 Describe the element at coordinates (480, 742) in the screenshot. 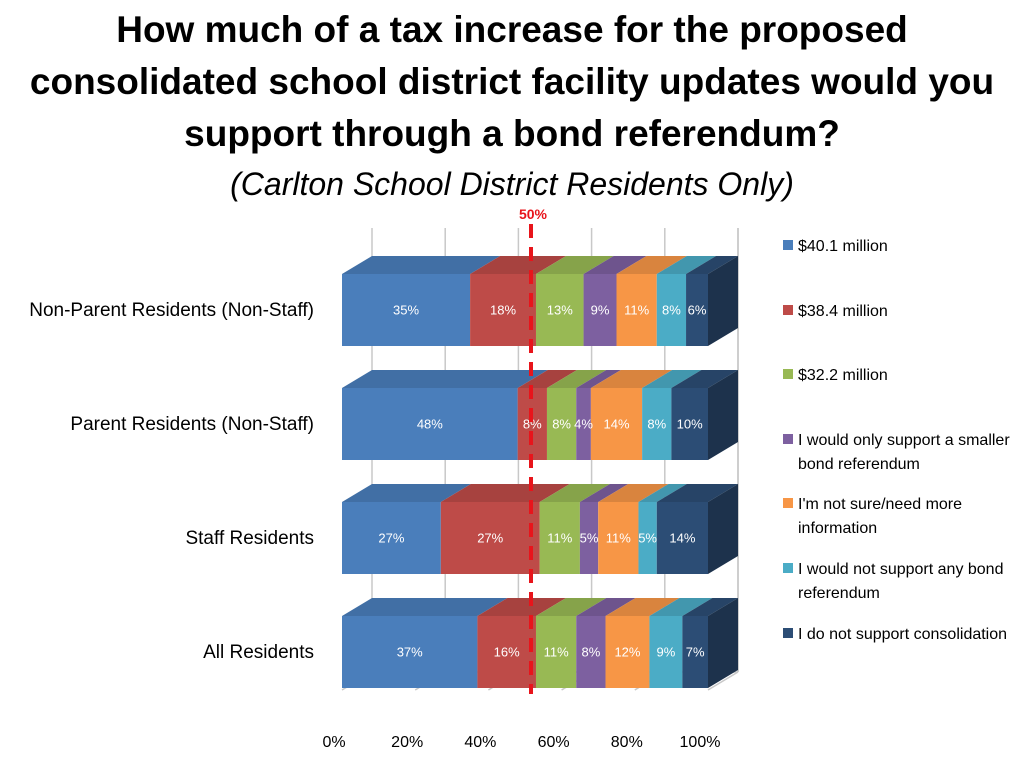

I see `x-tick-label: 40%` at that location.